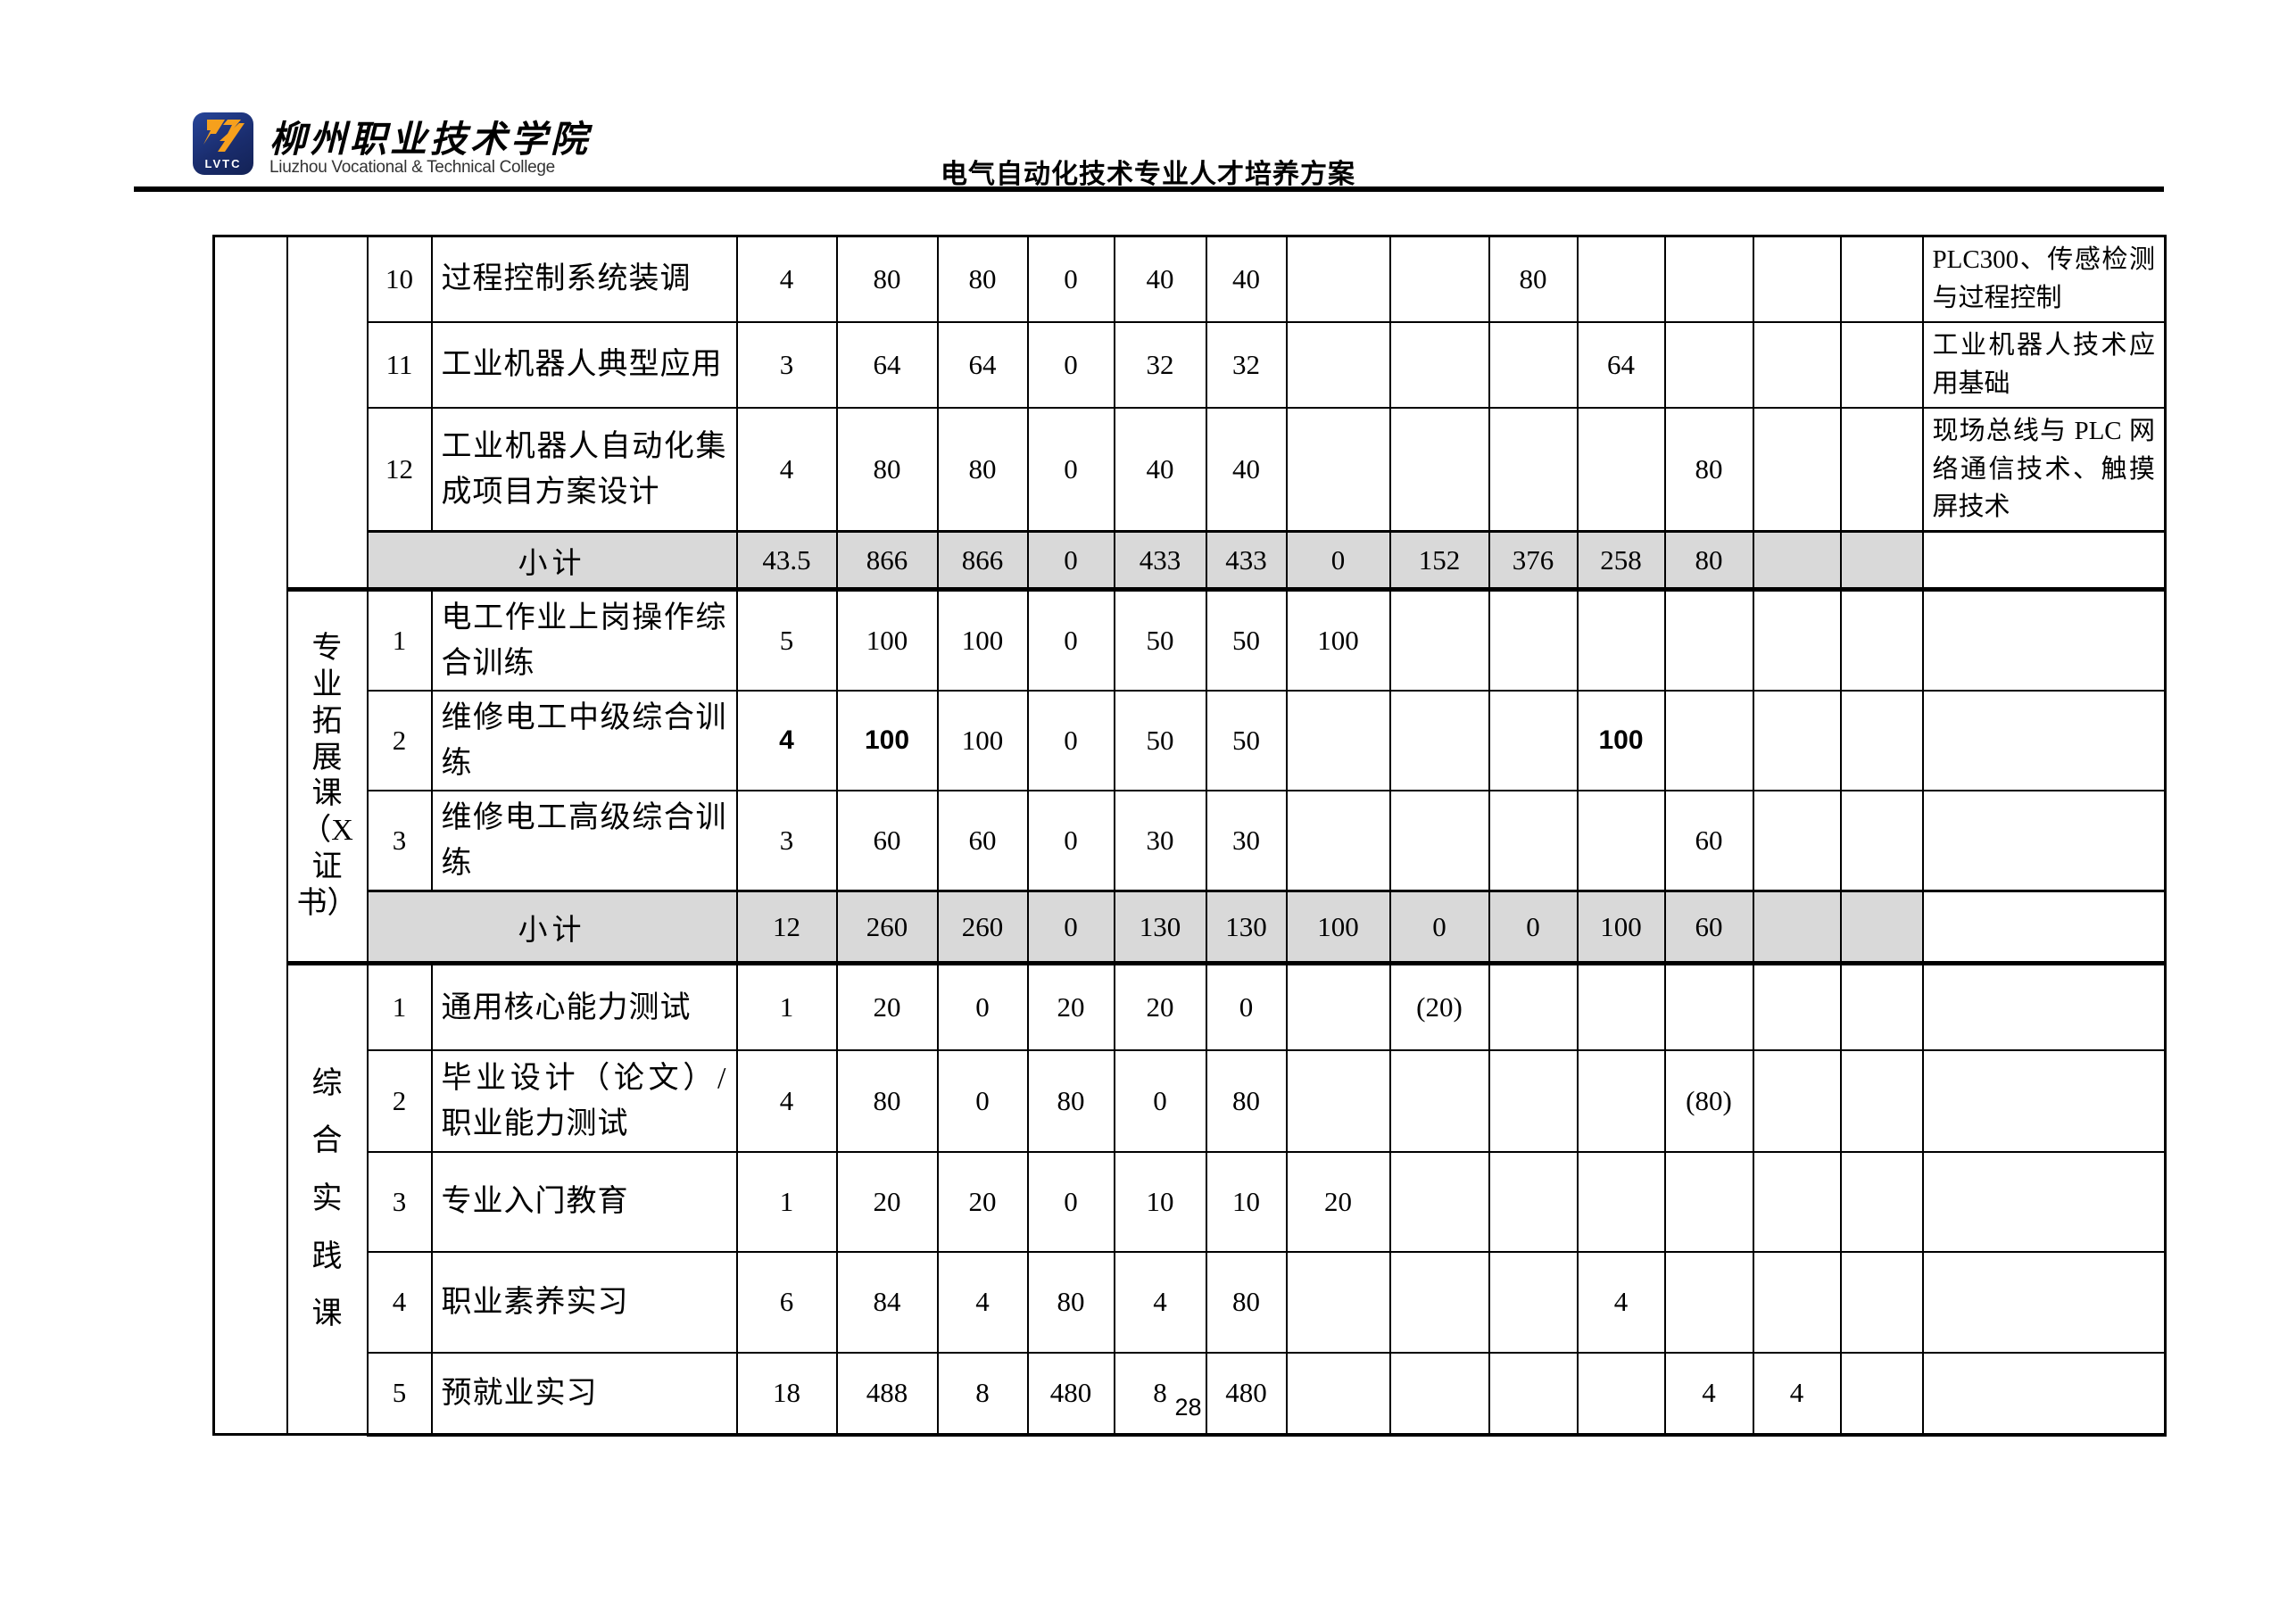  I want to click on subtotal-value-cell: 258, so click(1621, 560).